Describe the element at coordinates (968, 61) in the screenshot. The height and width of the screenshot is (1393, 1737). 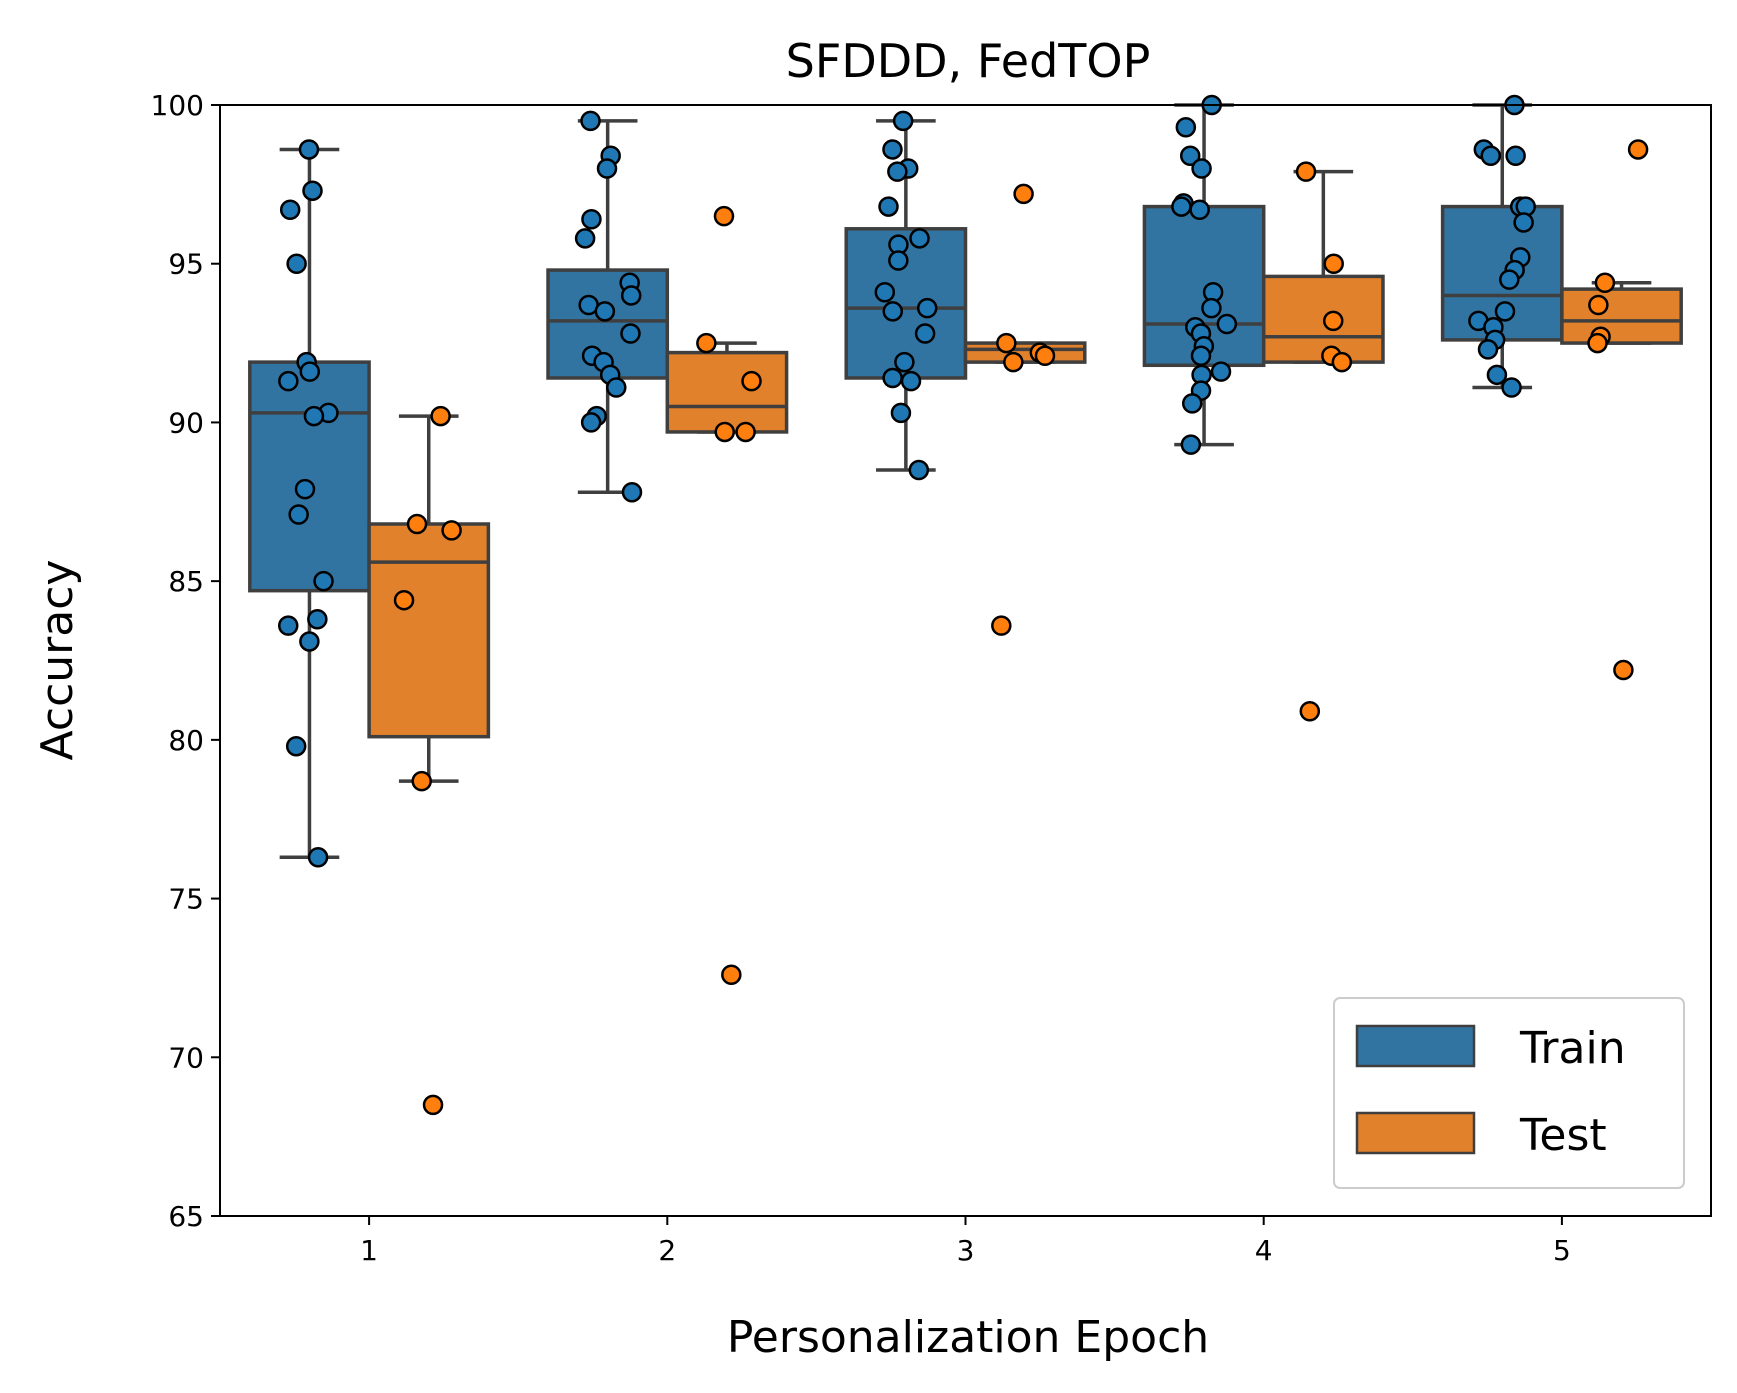
I see `chart-title: SFDDD, FedTOP` at that location.